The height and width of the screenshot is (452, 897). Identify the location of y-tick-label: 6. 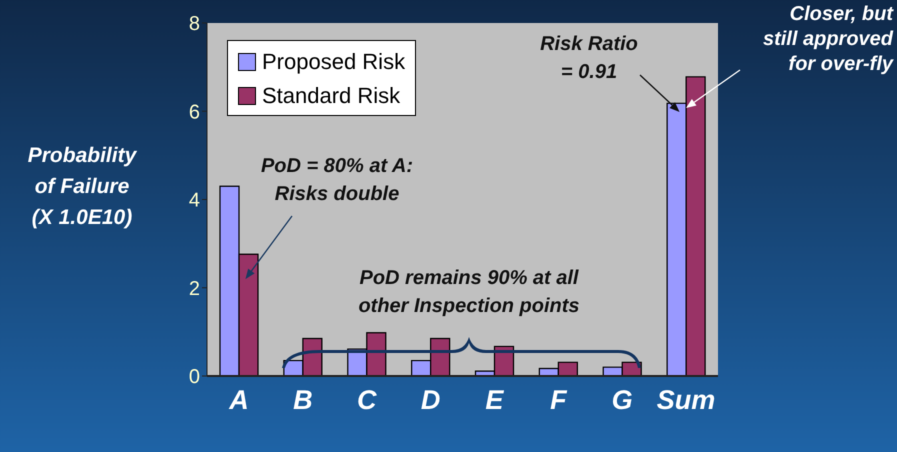
(194, 112).